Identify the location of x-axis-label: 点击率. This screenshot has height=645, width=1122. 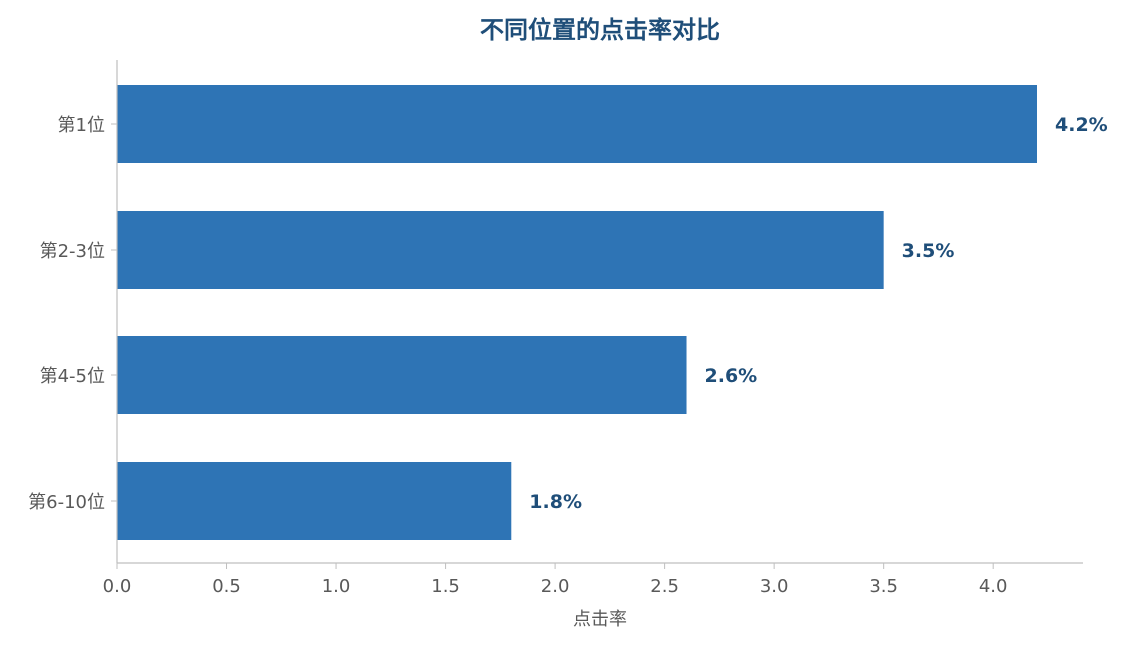
(600, 619).